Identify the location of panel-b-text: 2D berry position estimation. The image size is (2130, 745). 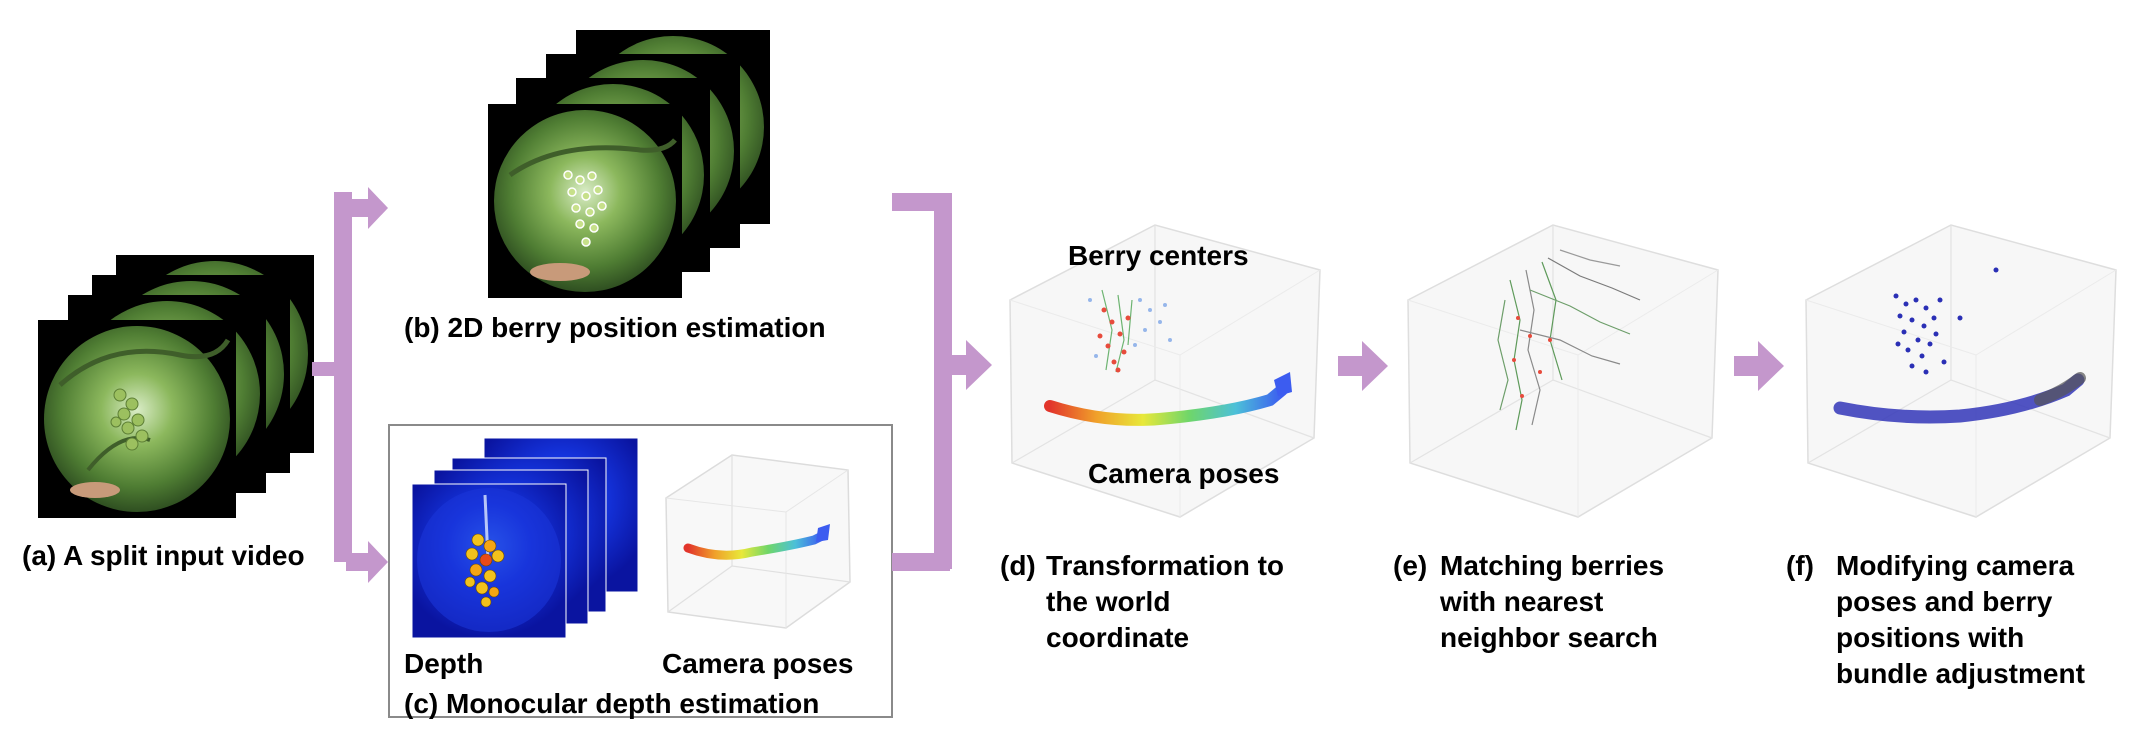
(636, 327).